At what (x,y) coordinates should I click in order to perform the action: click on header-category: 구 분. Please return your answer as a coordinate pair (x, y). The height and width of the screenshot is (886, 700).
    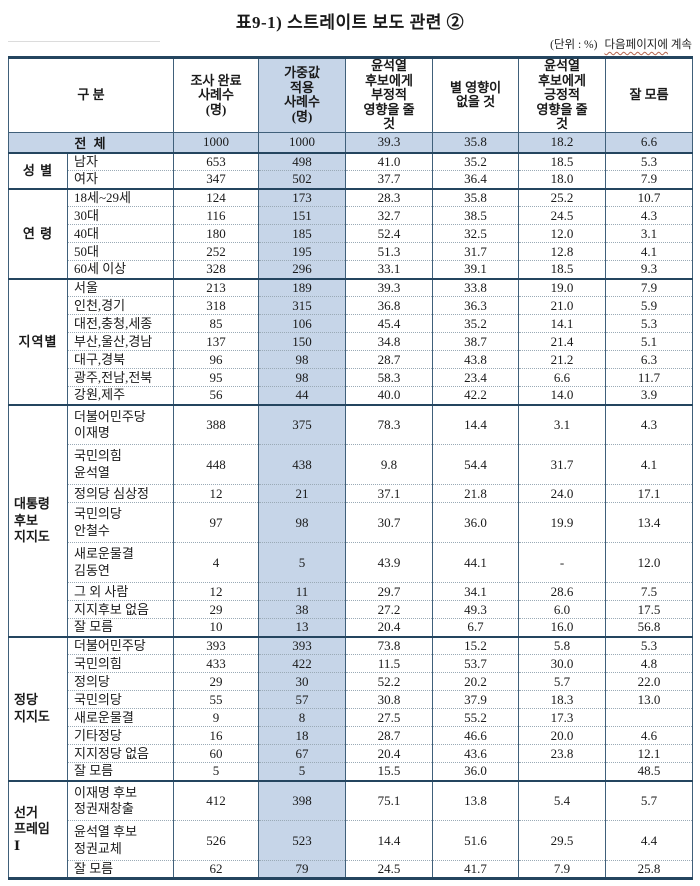
    Looking at the image, I should click on (90, 95).